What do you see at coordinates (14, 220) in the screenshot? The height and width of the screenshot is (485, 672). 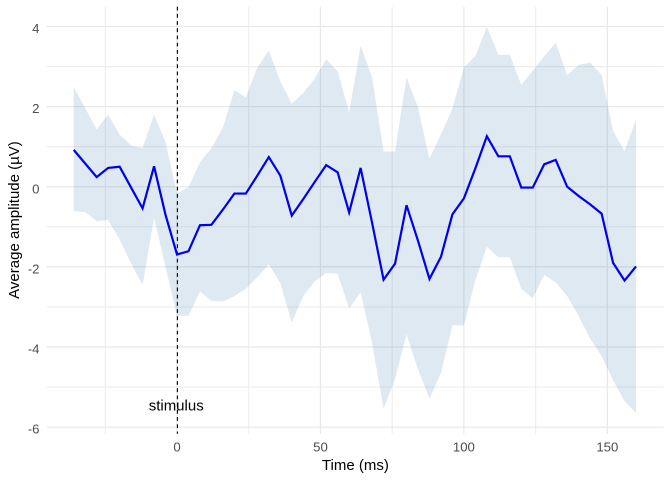 I see `svg-text: Average amplitude (µV)` at bounding box center [14, 220].